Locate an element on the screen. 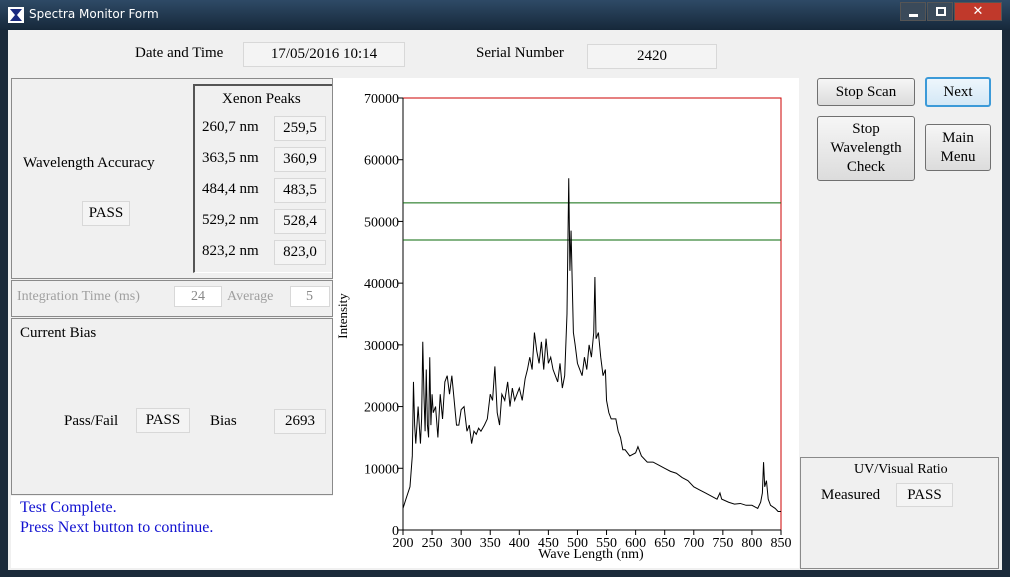 This screenshot has height=577, width=1010. stop-wavelength-button: Stop Wavelength Check is located at coordinates (866, 148).